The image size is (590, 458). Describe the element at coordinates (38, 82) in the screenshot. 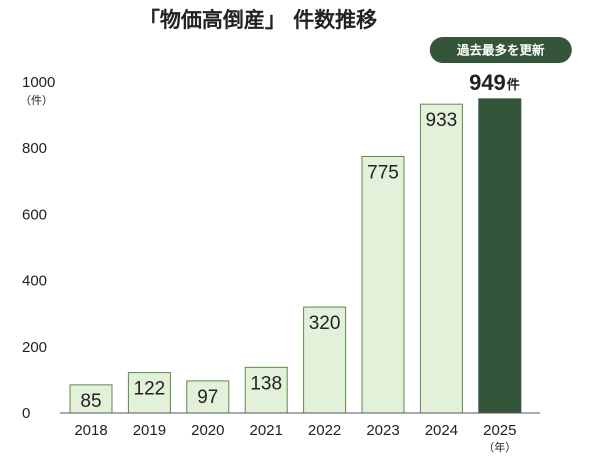

I see `y-tick-label: 1000` at that location.